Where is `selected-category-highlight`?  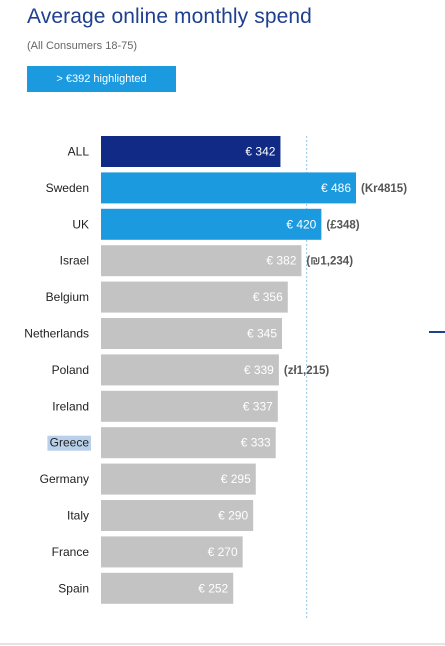 selected-category-highlight is located at coordinates (69, 443).